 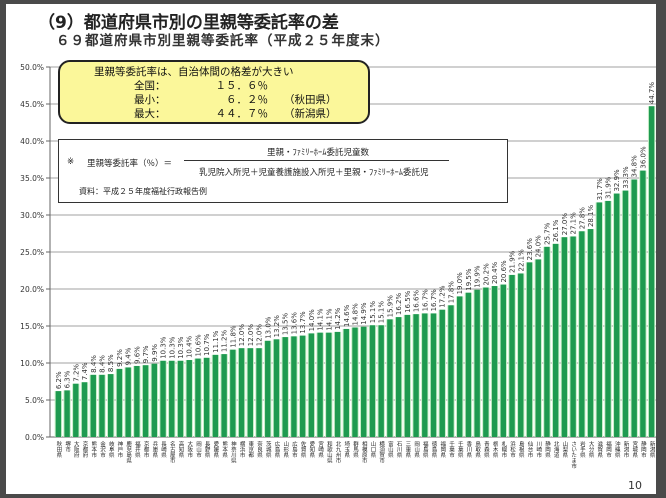 I want to click on x-tick-label: 山形県, so click(x=285, y=449).